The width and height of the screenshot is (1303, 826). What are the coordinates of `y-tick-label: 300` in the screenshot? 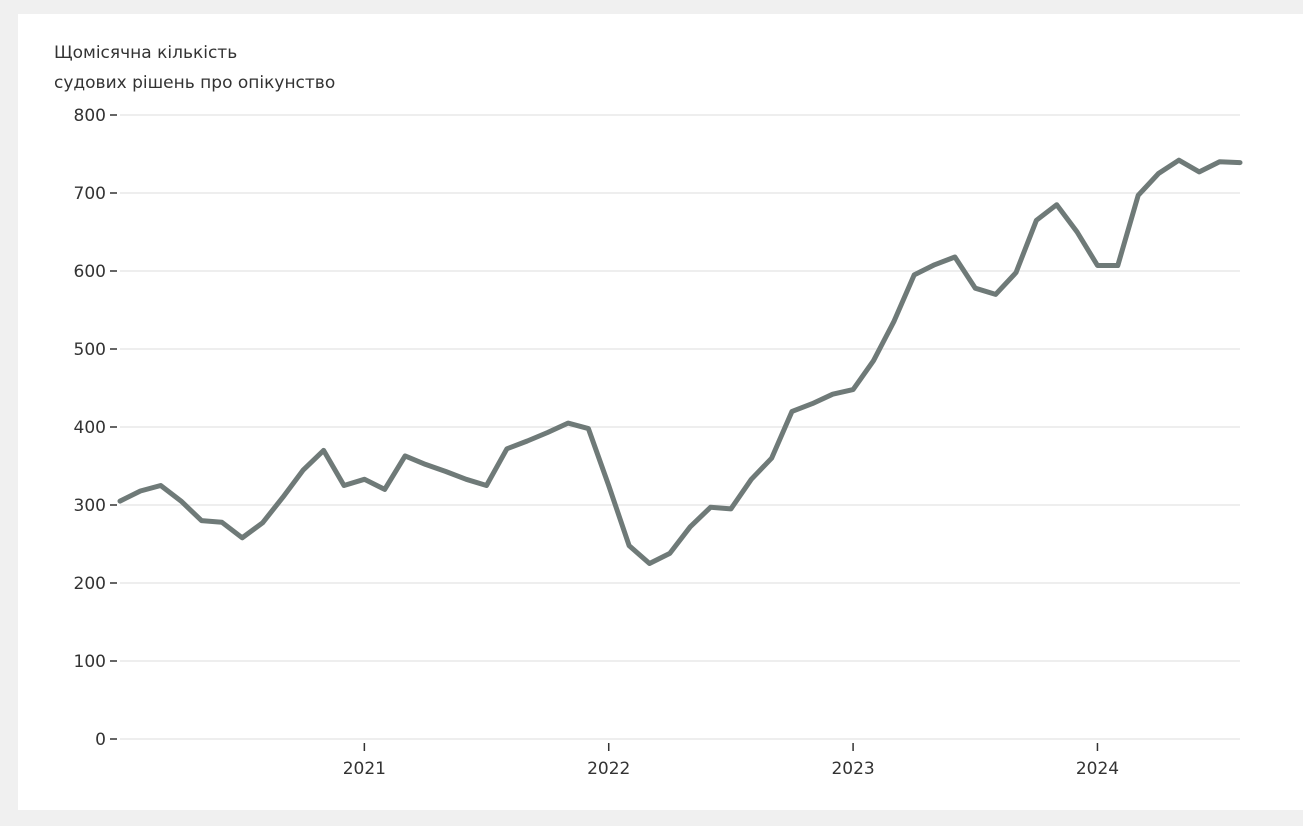 It's located at (90, 506).